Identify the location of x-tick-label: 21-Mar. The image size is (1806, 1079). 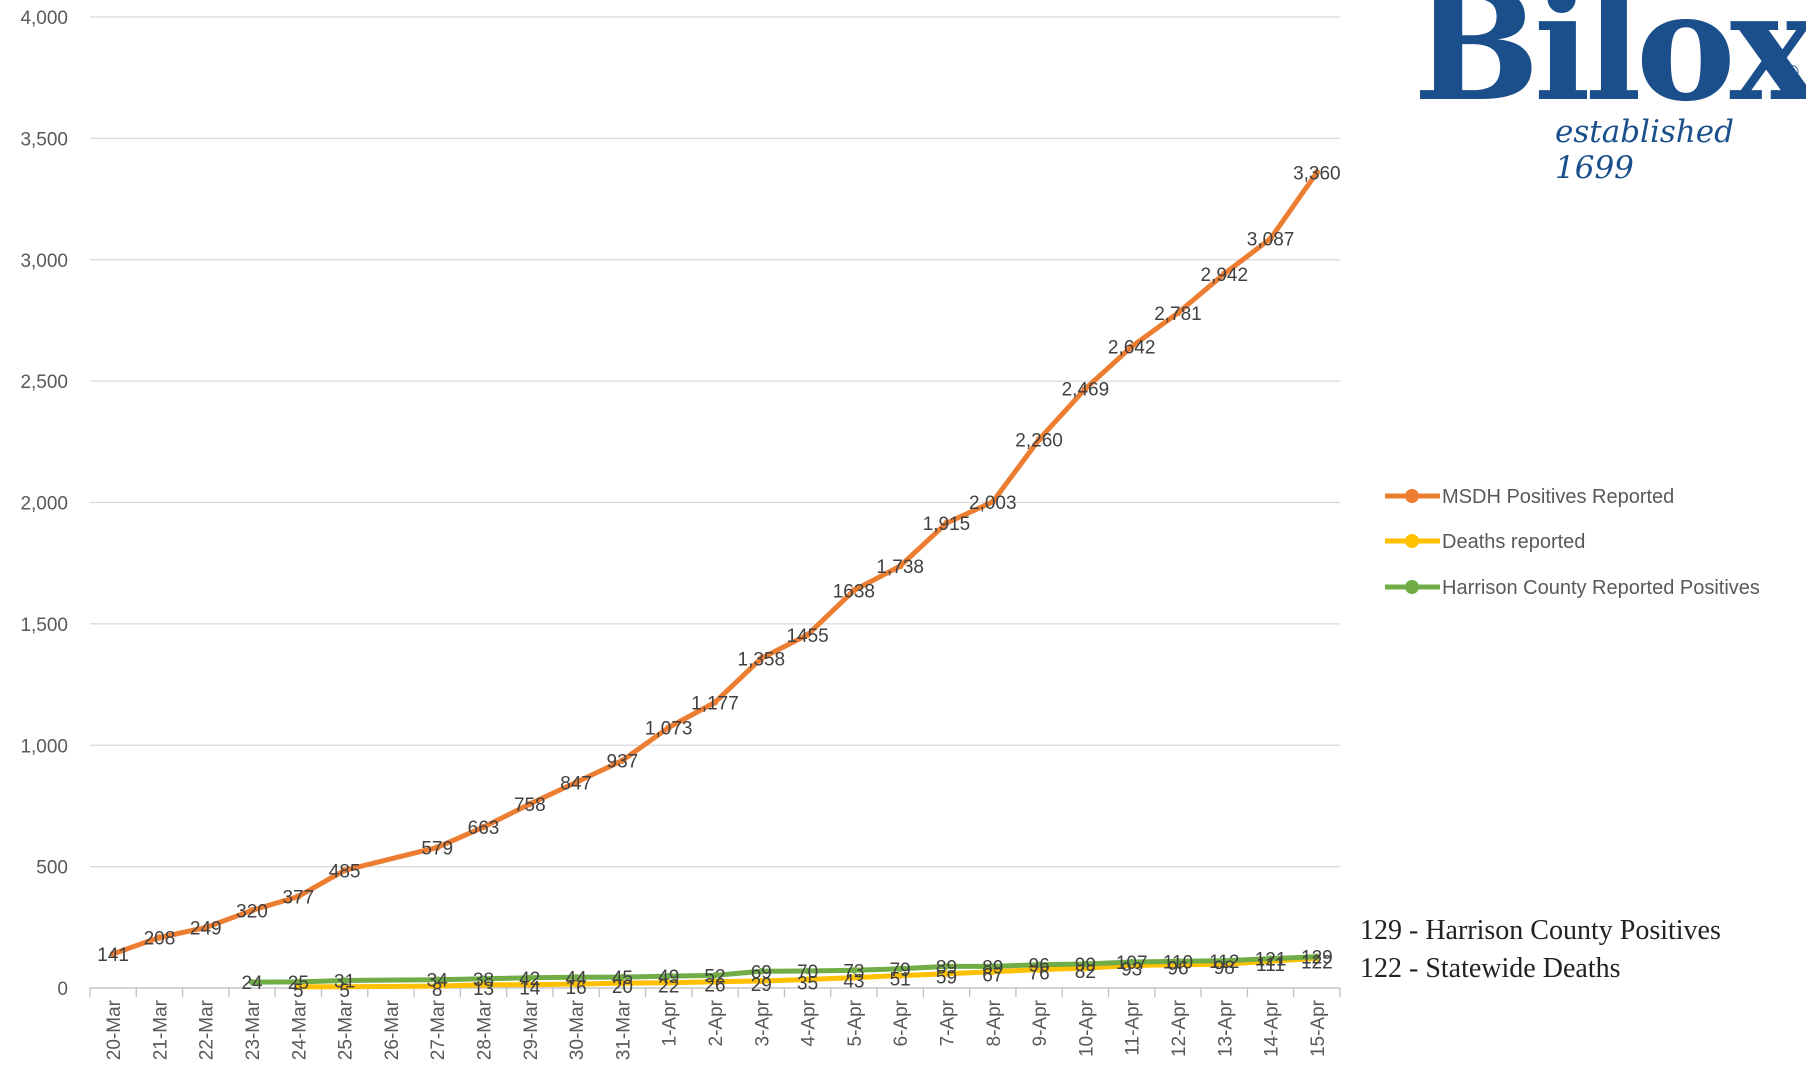
(160, 1029).